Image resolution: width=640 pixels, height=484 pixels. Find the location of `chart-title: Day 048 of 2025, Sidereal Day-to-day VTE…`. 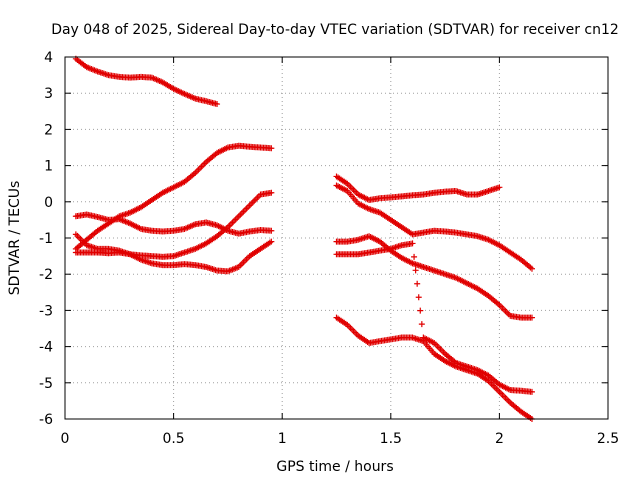

chart-title: Day 048 of 2025, Sidereal Day-to-day VTE… is located at coordinates (335, 30).